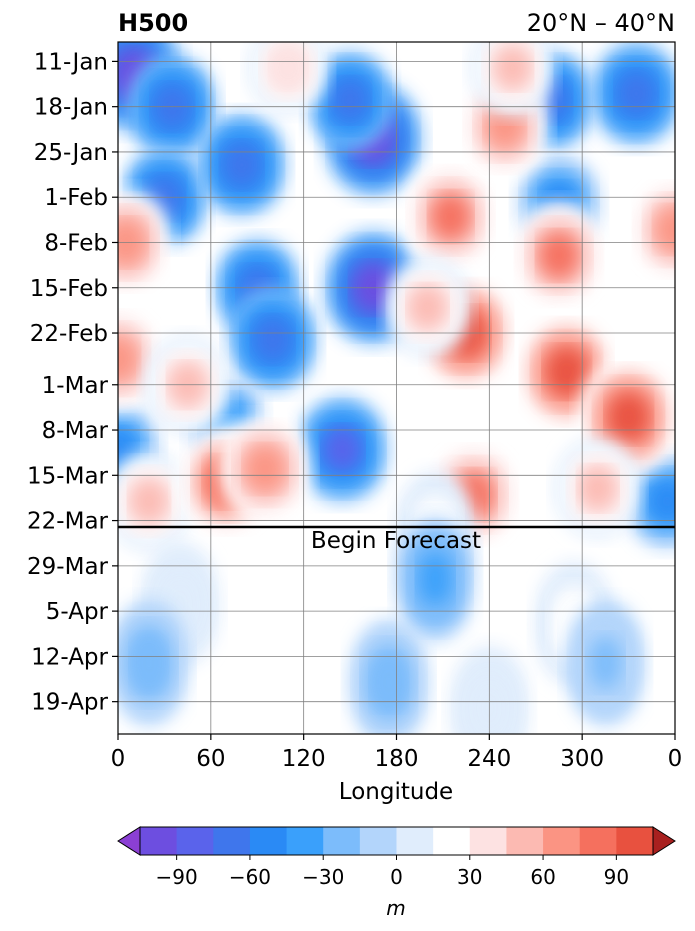  What do you see at coordinates (75, 386) in the screenshot?
I see `y-tick-label-7: 1-Mar` at bounding box center [75, 386].